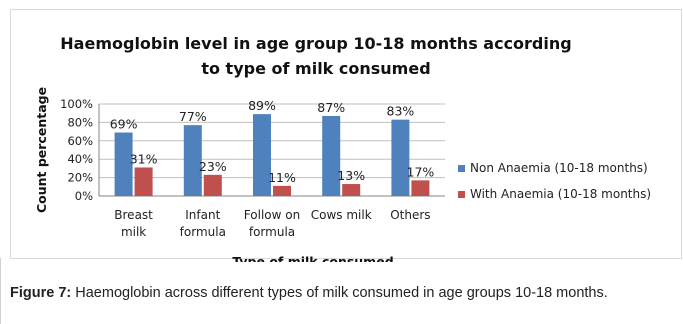 The width and height of the screenshot is (683, 324). Describe the element at coordinates (213, 166) in the screenshot. I see `data-label: 23%` at that location.